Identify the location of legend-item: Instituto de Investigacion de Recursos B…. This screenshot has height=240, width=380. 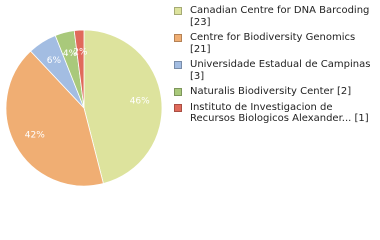
(274, 113).